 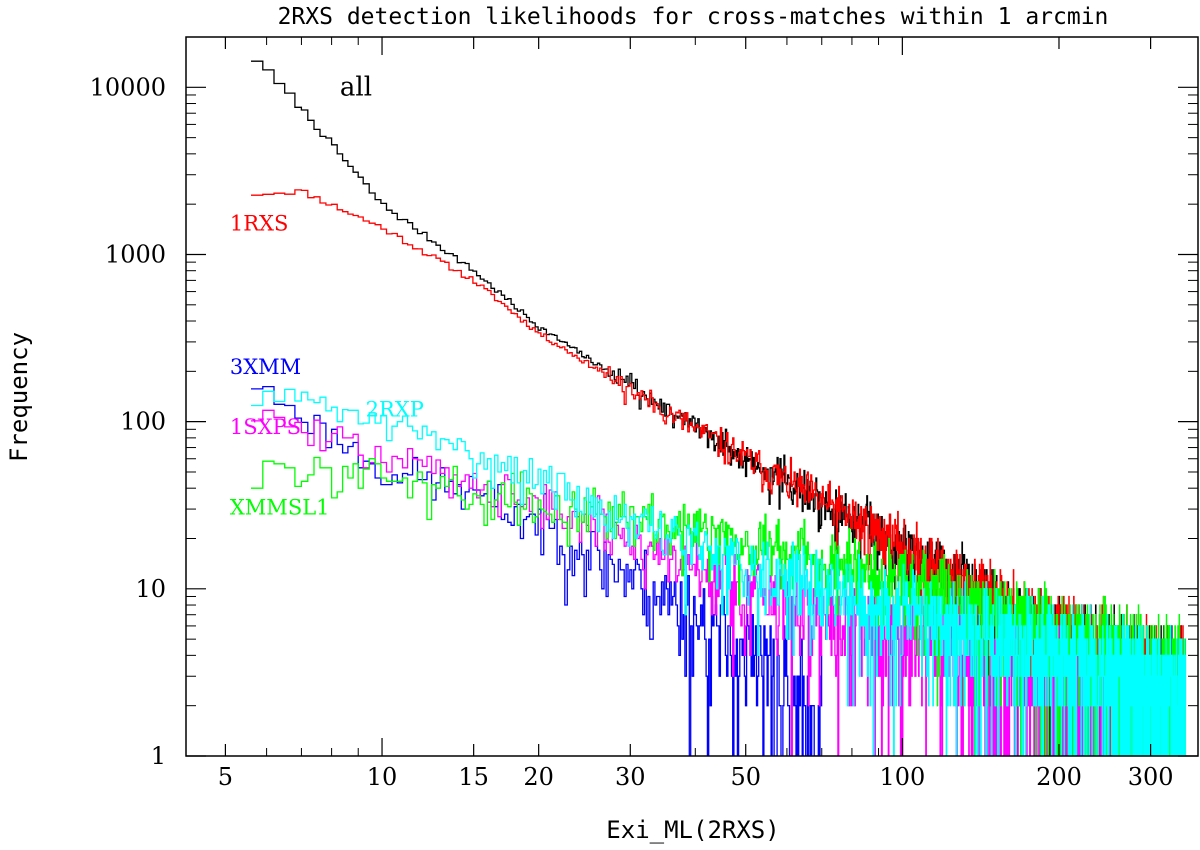 What do you see at coordinates (158, 756) in the screenshot?
I see `y-tick-label: 1` at bounding box center [158, 756].